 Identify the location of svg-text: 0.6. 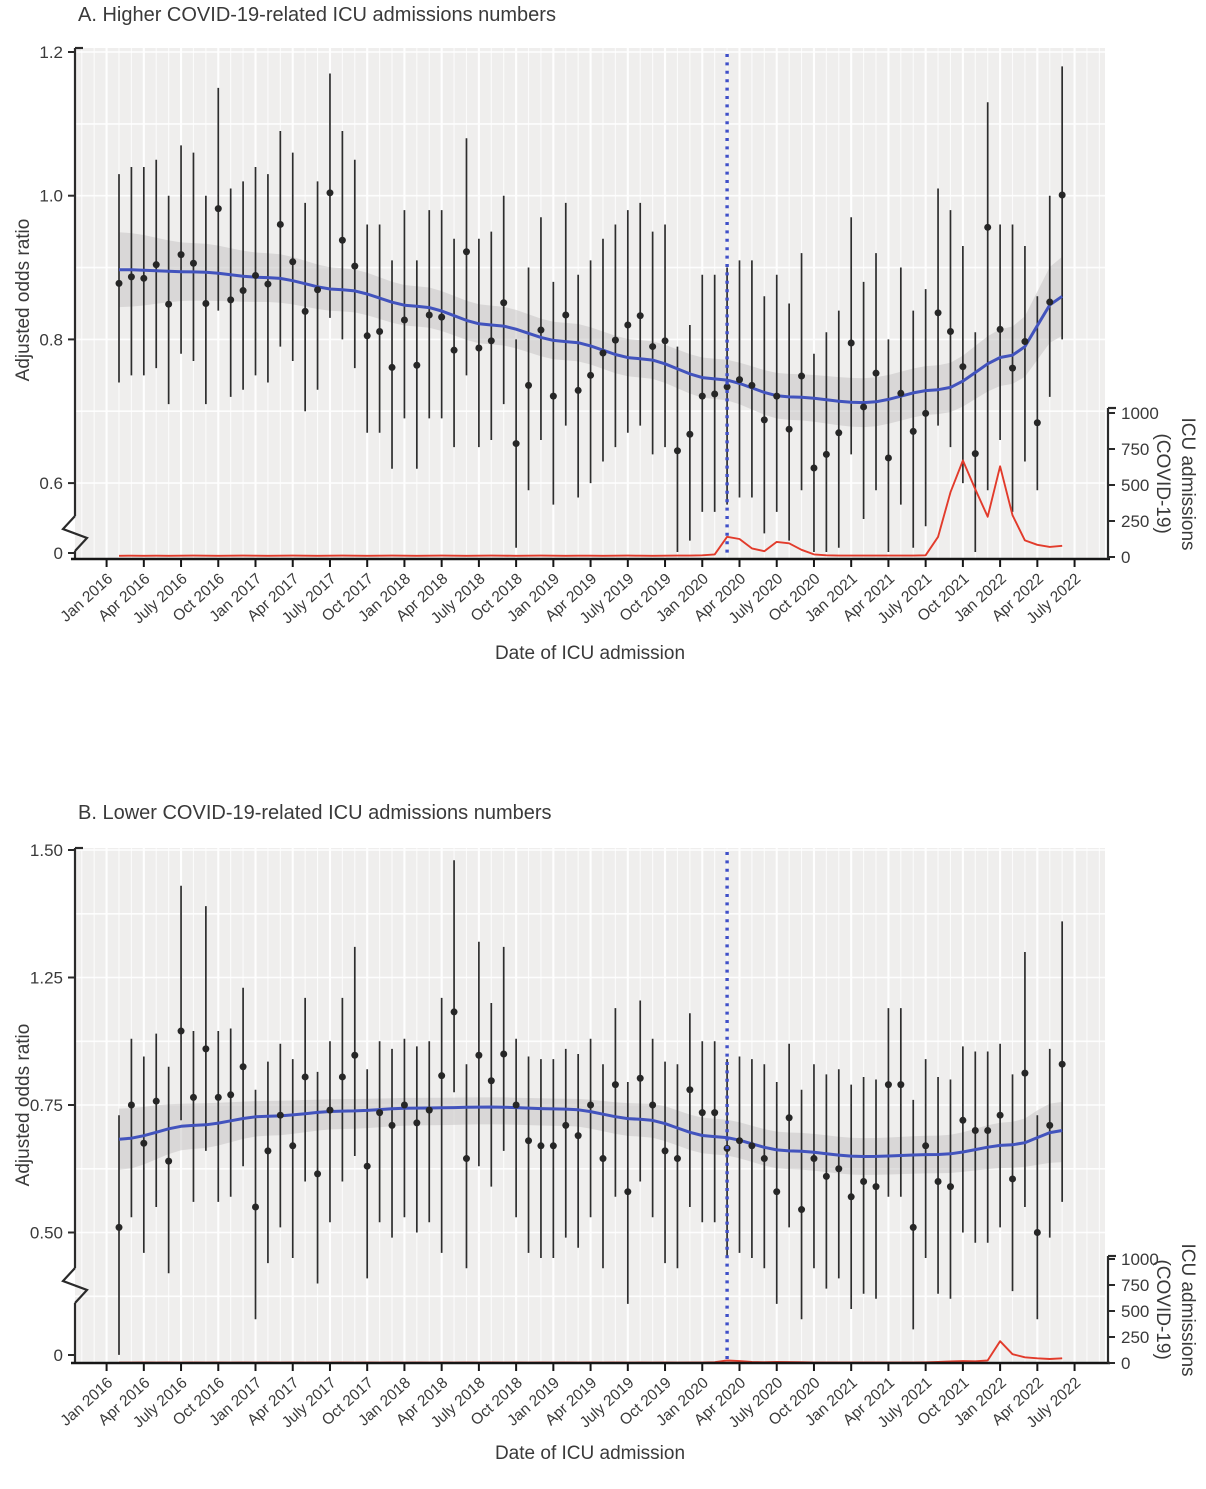
(51, 483).